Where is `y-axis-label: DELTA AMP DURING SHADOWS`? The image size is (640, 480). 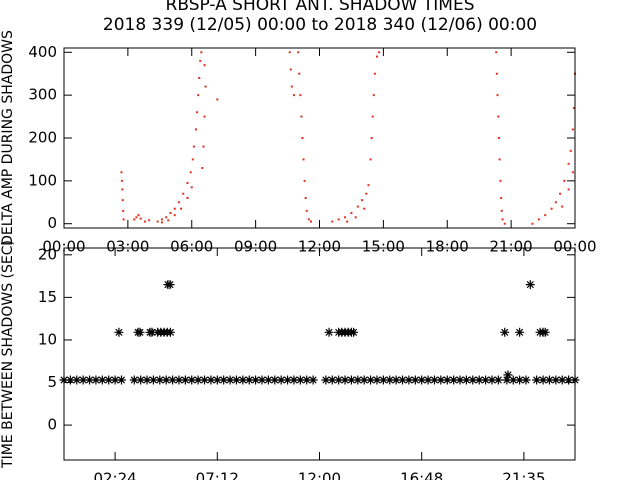
y-axis-label: DELTA AMP DURING SHADOWS is located at coordinates (8, 138).